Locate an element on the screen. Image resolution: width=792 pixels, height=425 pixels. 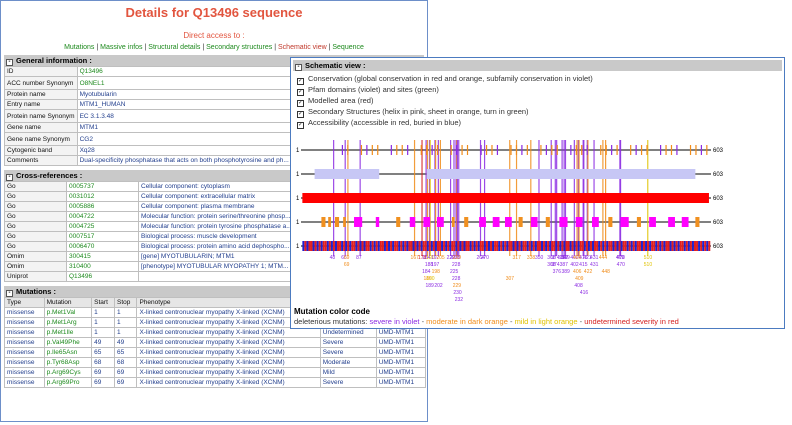
cross-references-header: - Cross-references : is located at coordinates (214, 175).